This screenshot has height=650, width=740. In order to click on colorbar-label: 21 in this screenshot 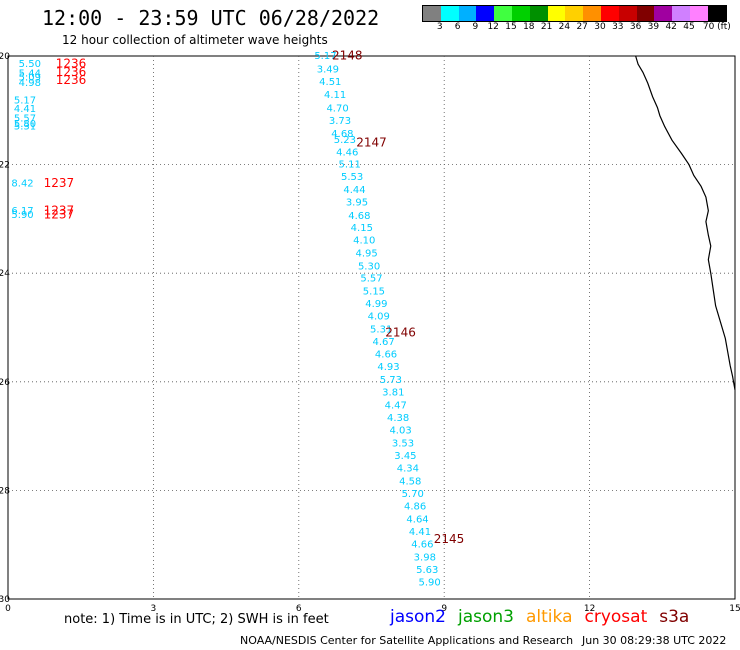, I will do `click(546, 27)`.